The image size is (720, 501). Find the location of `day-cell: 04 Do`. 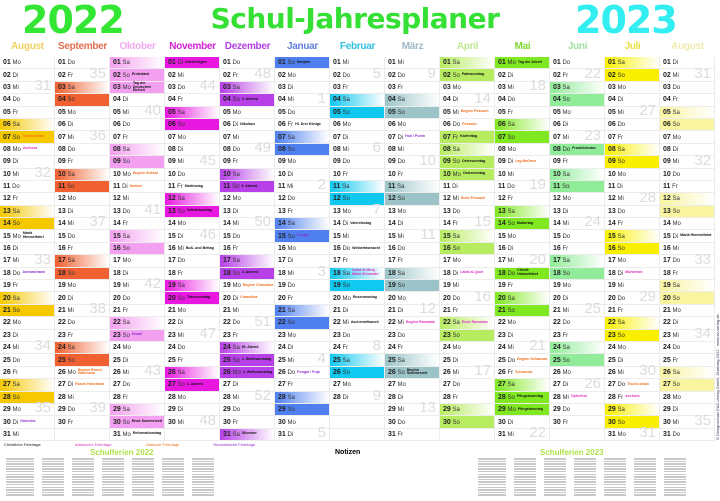

day-cell: 04 Do is located at coordinates (27, 100).